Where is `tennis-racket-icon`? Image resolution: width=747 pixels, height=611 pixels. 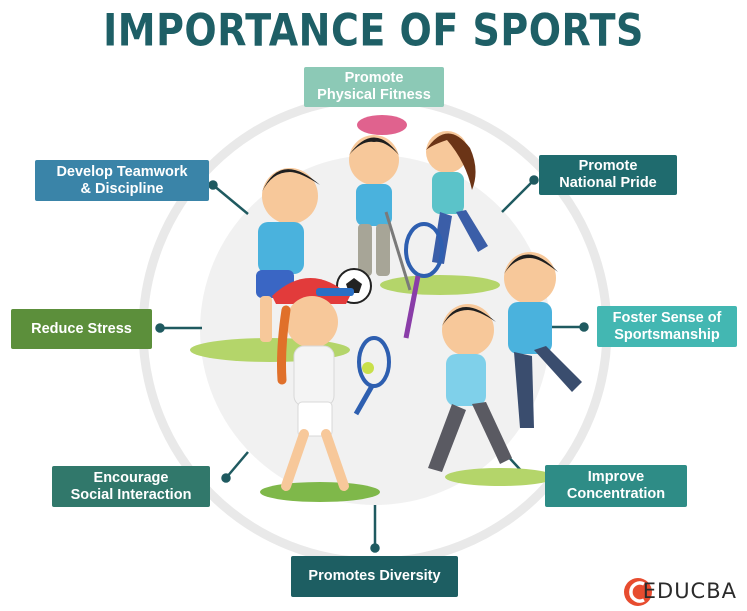
tennis-racket-icon is located at coordinates (374, 362).